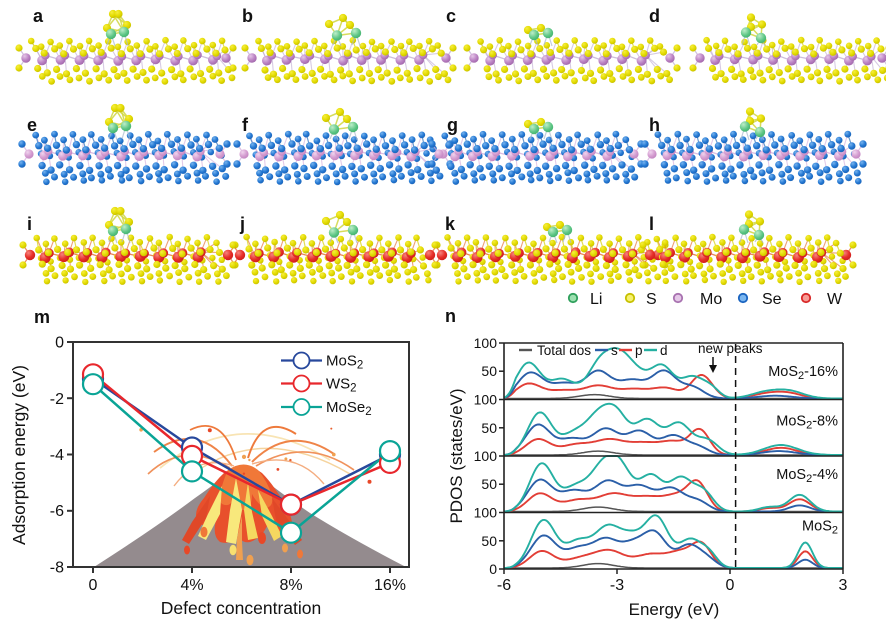  I want to click on svg-text: 8%, so click(290, 585).